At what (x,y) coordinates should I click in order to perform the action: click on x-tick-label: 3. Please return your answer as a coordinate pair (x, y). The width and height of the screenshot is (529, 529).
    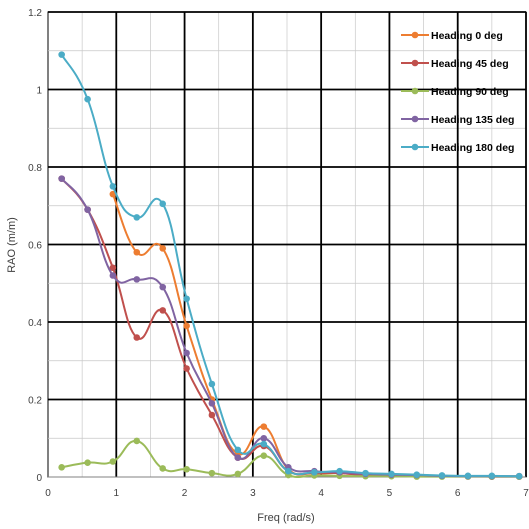
    Looking at the image, I should click on (253, 493).